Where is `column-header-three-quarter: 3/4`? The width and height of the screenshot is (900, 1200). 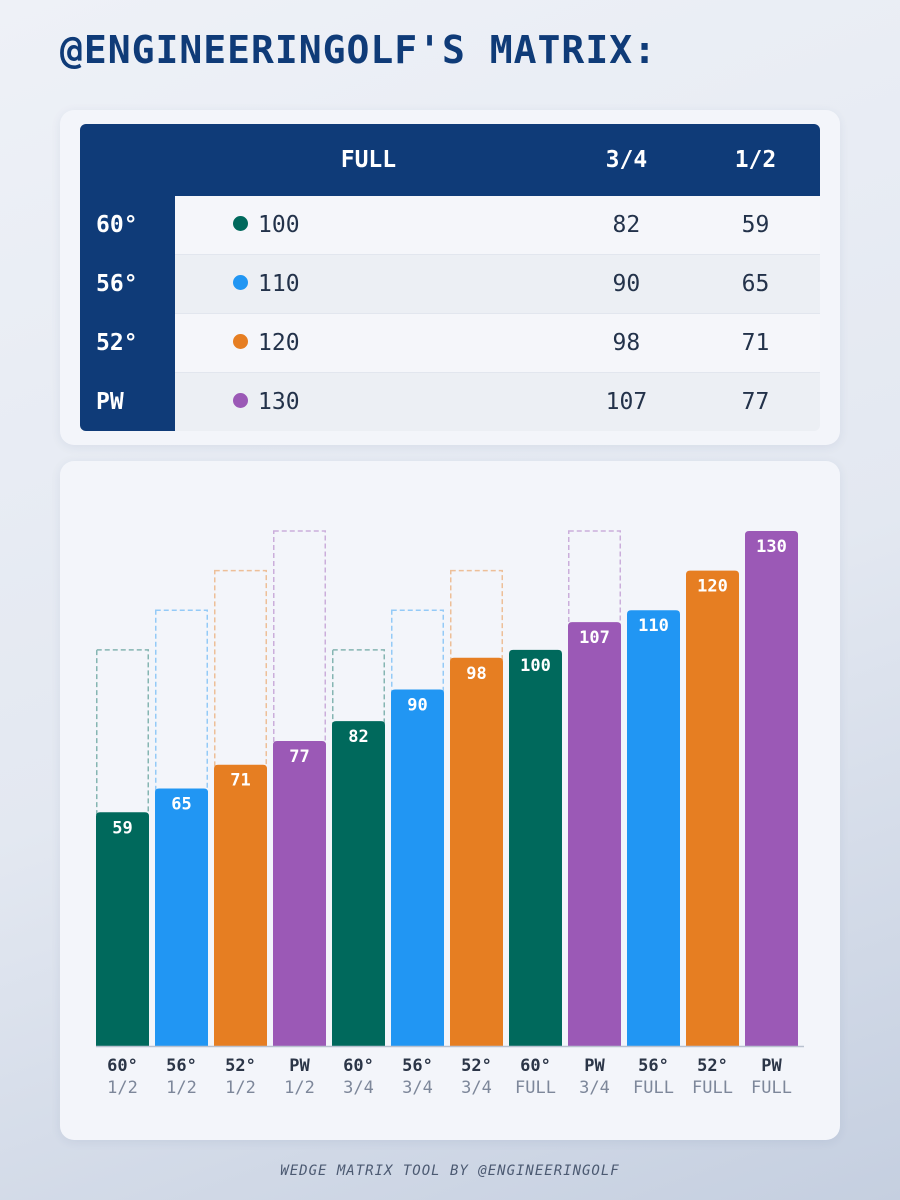 column-header-three-quarter: 3/4 is located at coordinates (626, 160).